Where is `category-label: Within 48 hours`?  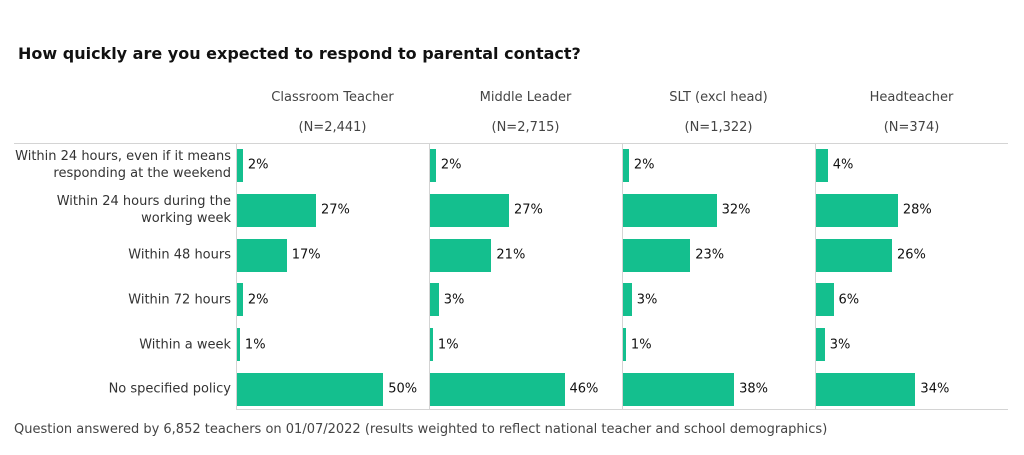 category-label: Within 48 hours is located at coordinates (179, 255).